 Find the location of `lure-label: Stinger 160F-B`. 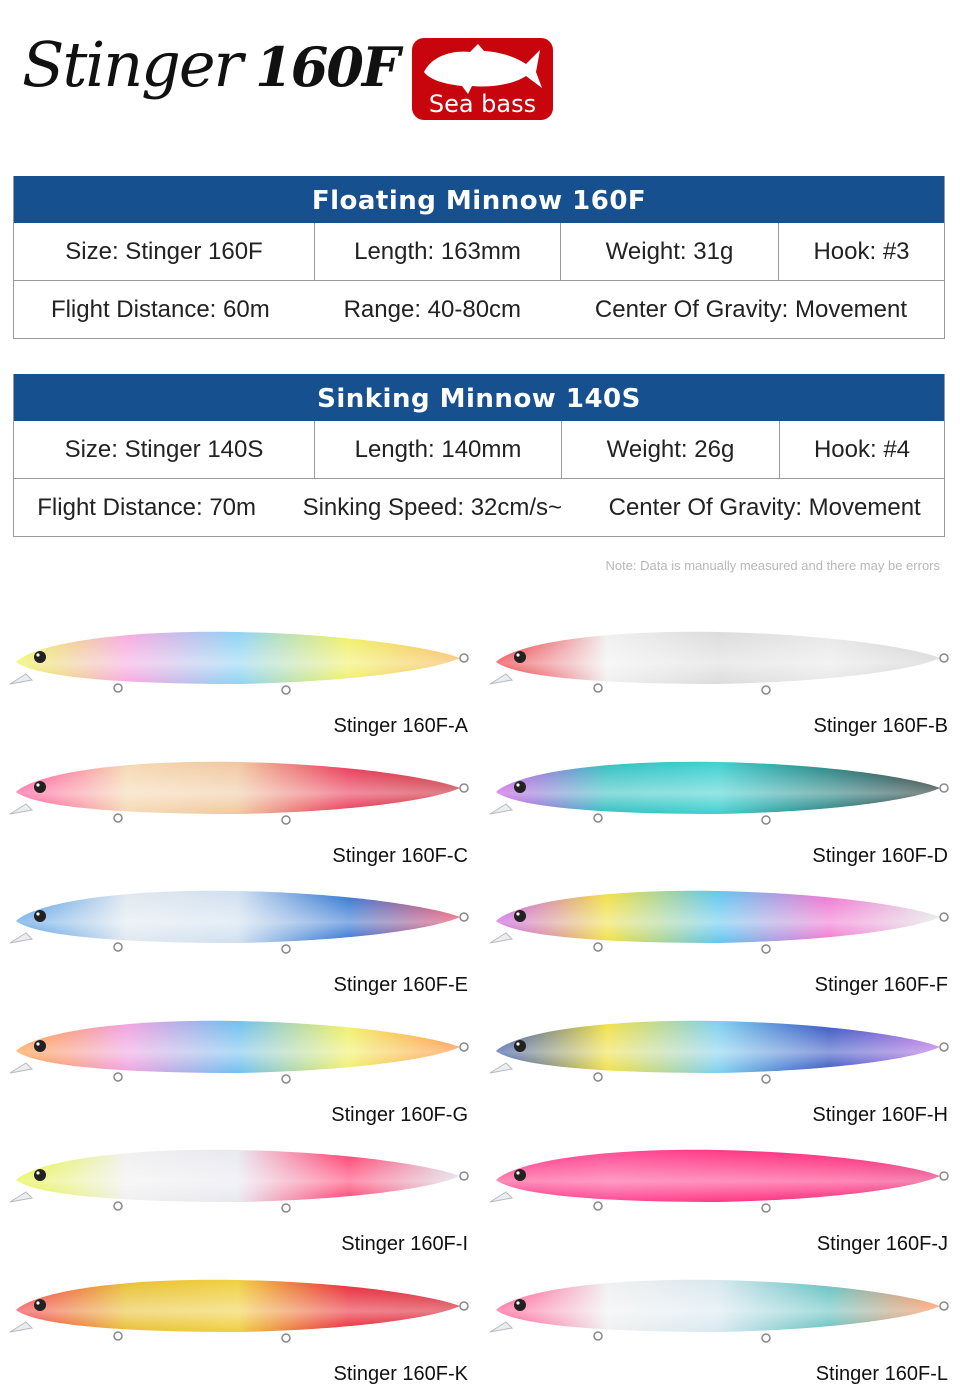

lure-label: Stinger 160F-B is located at coordinates (880, 726).